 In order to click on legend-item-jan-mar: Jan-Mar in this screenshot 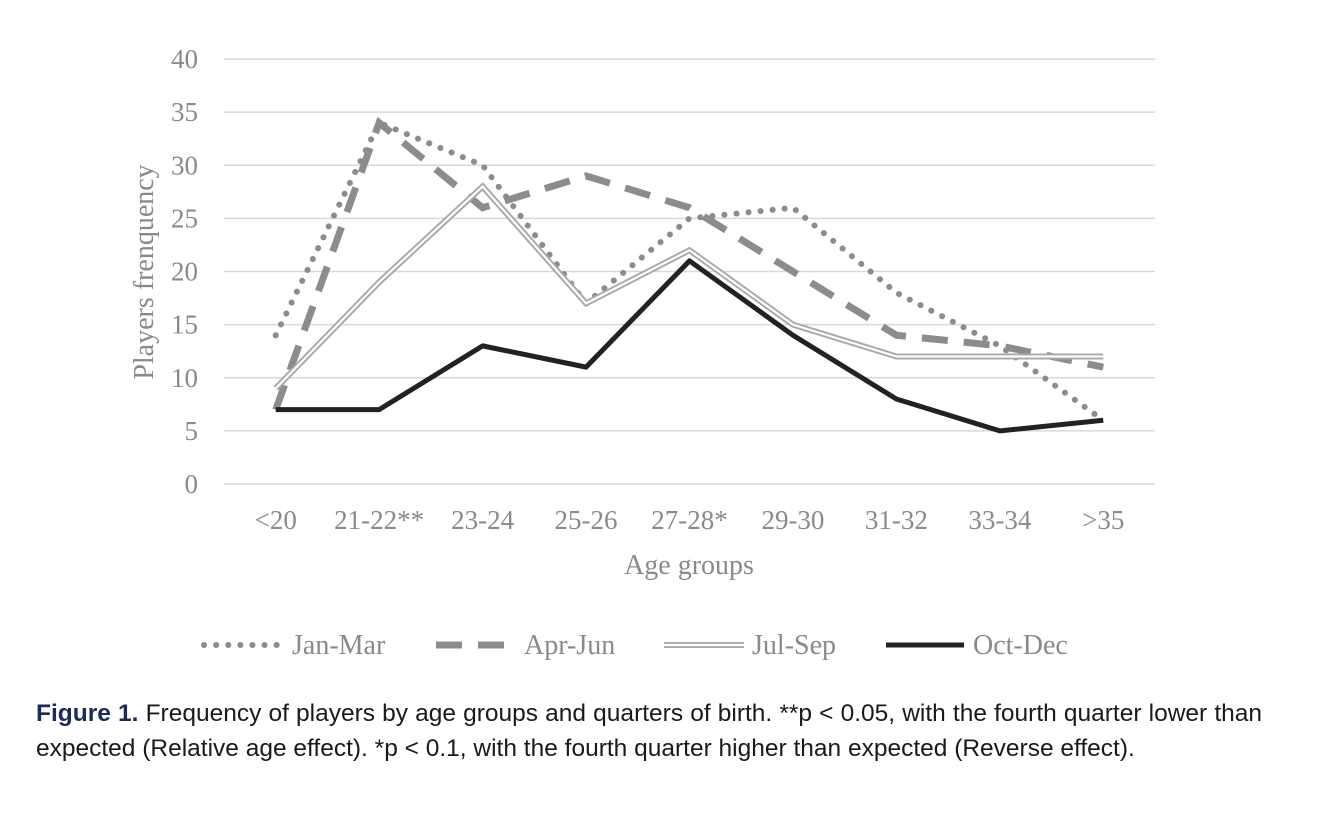, I will do `click(293, 645)`.